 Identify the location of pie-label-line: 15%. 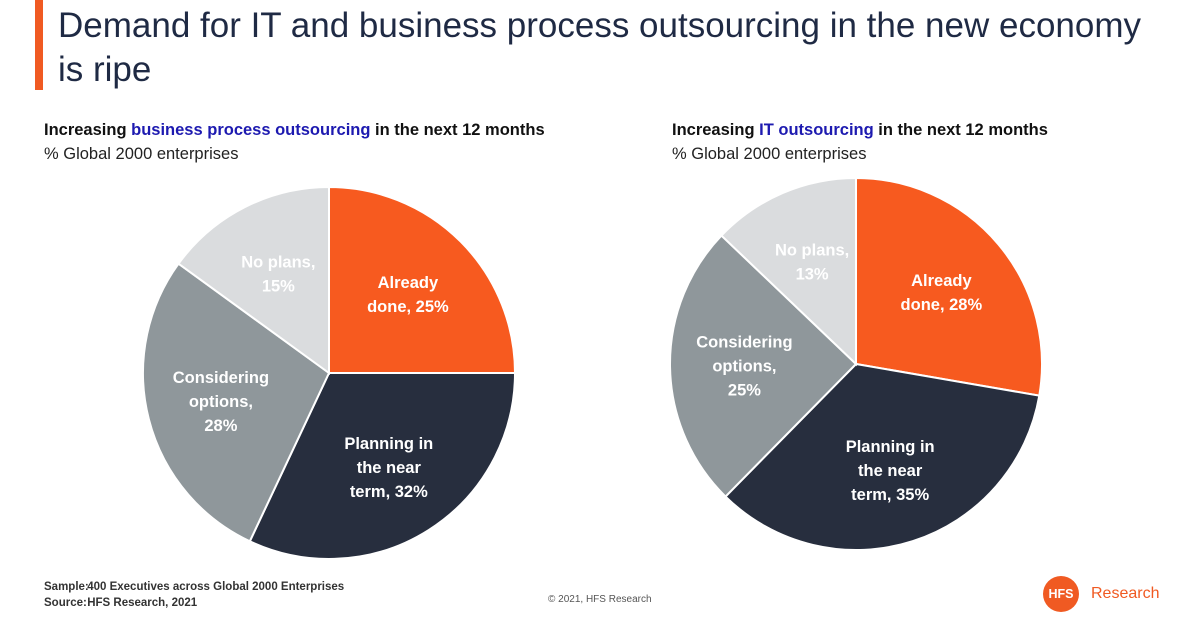
(278, 287).